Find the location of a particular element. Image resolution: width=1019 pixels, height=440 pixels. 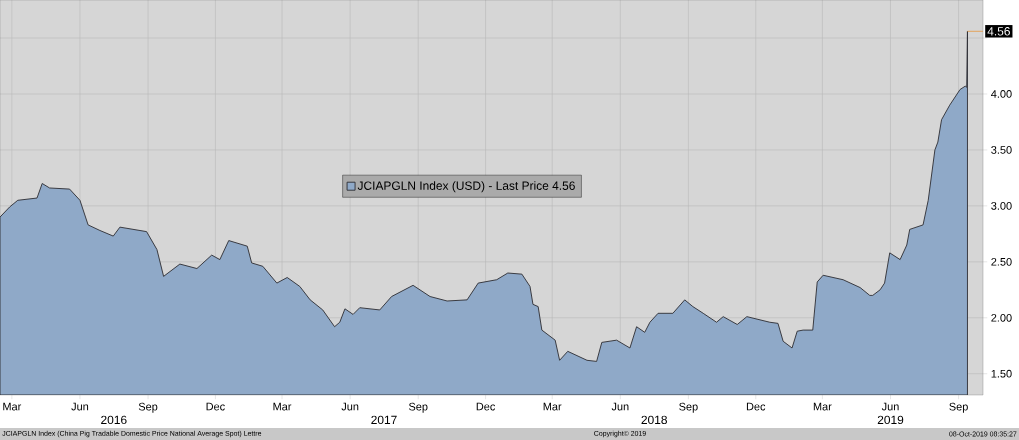

y-tick-label: 2.50 is located at coordinates (1001, 261).